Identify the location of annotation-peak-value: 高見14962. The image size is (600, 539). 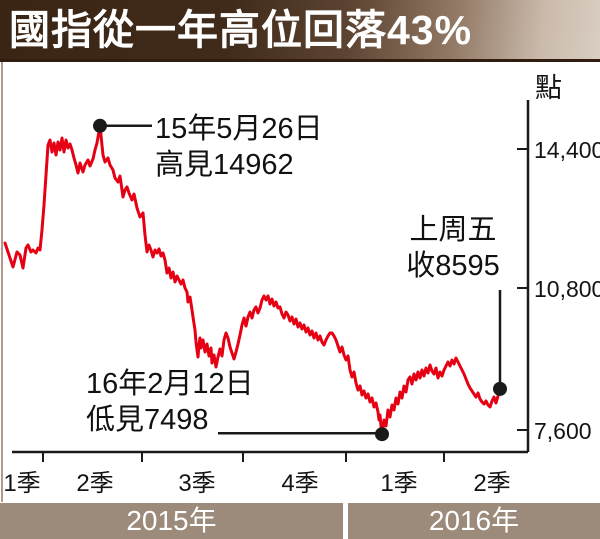
(224, 165).